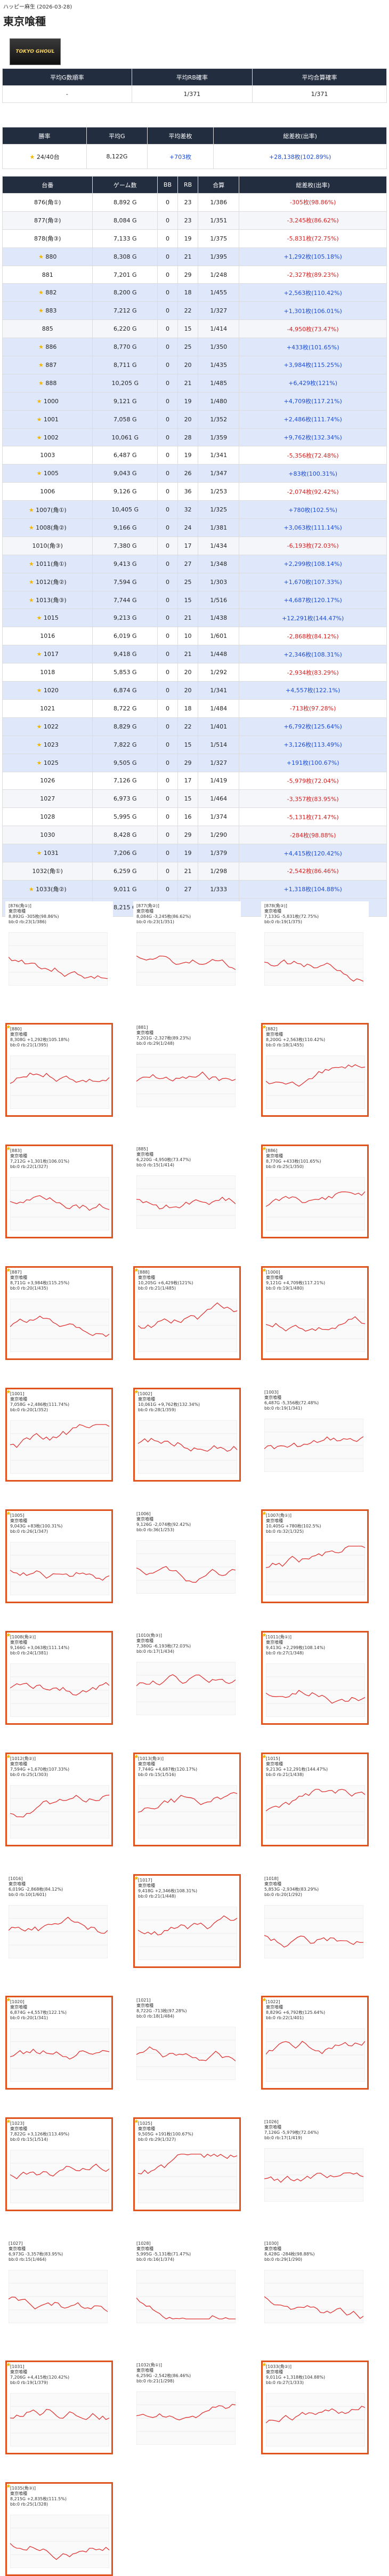 This screenshot has width=389, height=2576. What do you see at coordinates (47, 311) in the screenshot?
I see `machine-id-cell: ★ 883` at bounding box center [47, 311].